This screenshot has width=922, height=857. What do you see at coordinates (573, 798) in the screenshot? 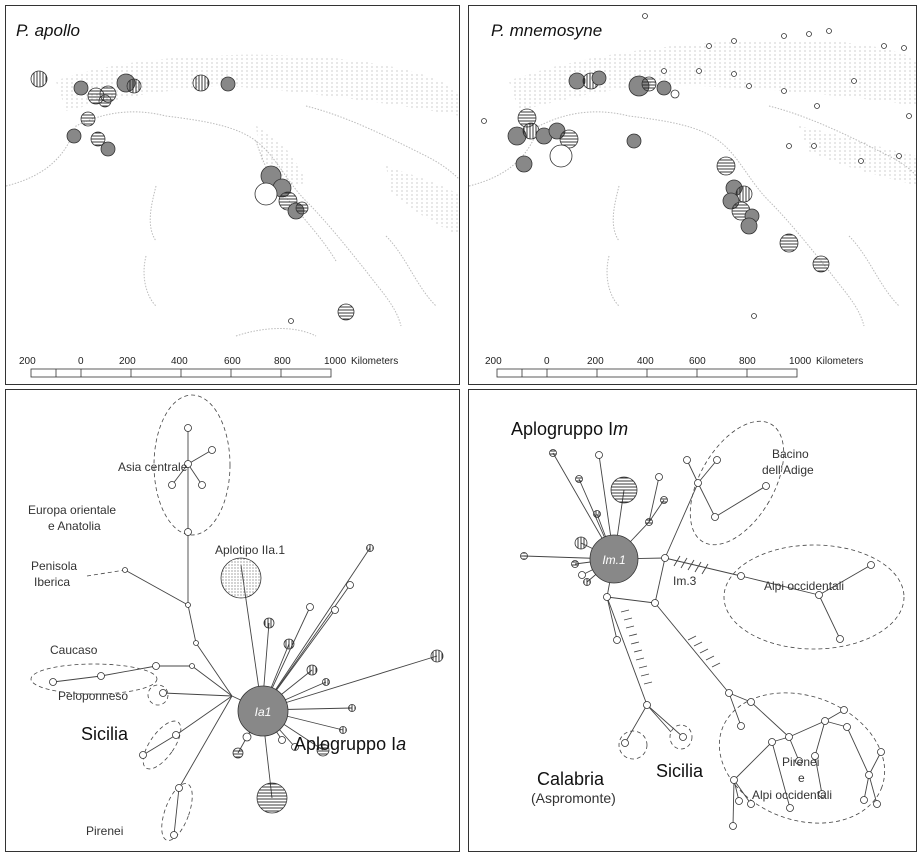
I see `region-label: (Aspromonte)` at bounding box center [573, 798].